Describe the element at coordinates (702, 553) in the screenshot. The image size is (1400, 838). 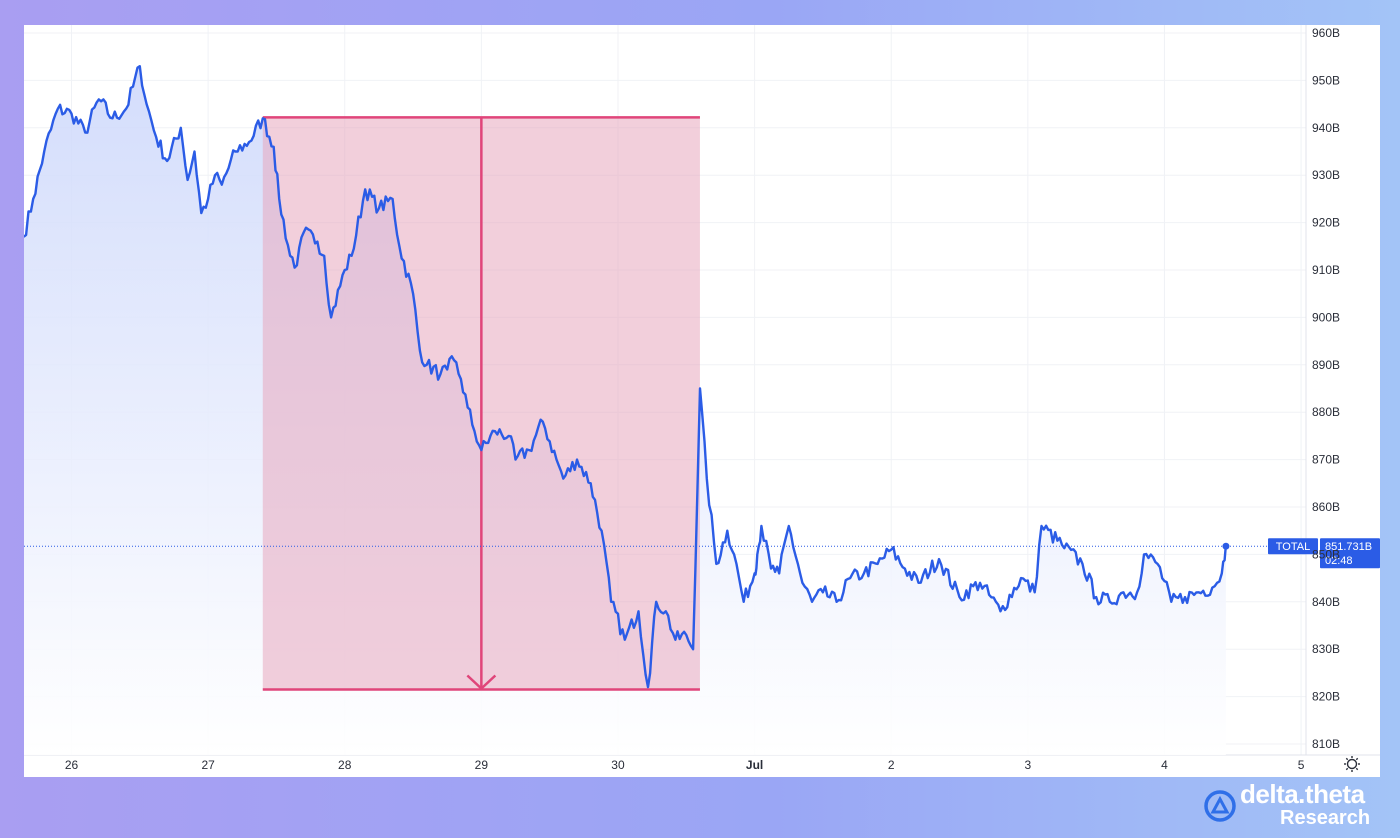
I see `current-value-marker: TOTAL 851.731B 02:48` at that location.